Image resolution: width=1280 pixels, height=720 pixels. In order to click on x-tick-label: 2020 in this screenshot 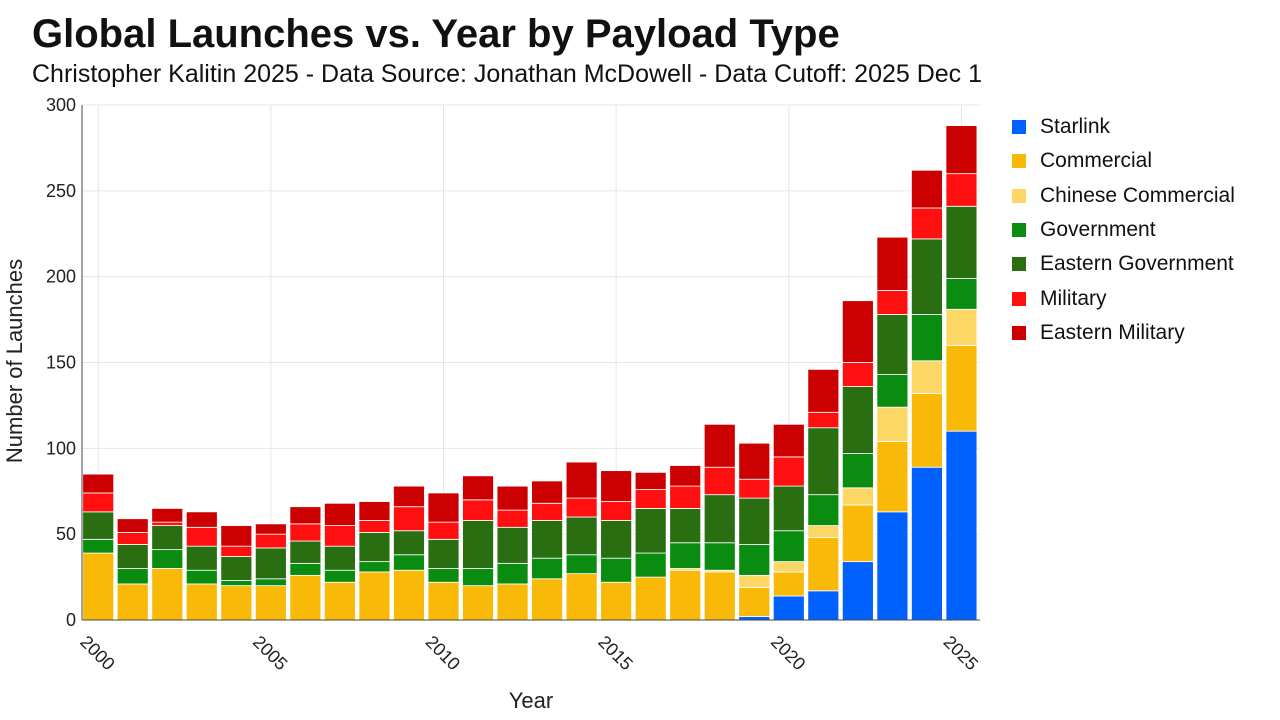, I will do `click(788, 653)`.